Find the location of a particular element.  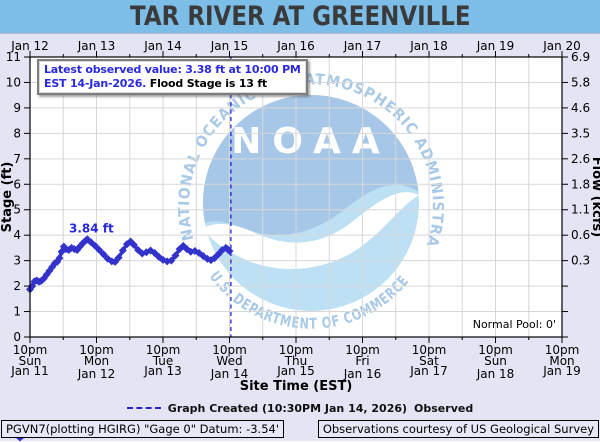

stage-tick-label: 2 is located at coordinates (17, 286).